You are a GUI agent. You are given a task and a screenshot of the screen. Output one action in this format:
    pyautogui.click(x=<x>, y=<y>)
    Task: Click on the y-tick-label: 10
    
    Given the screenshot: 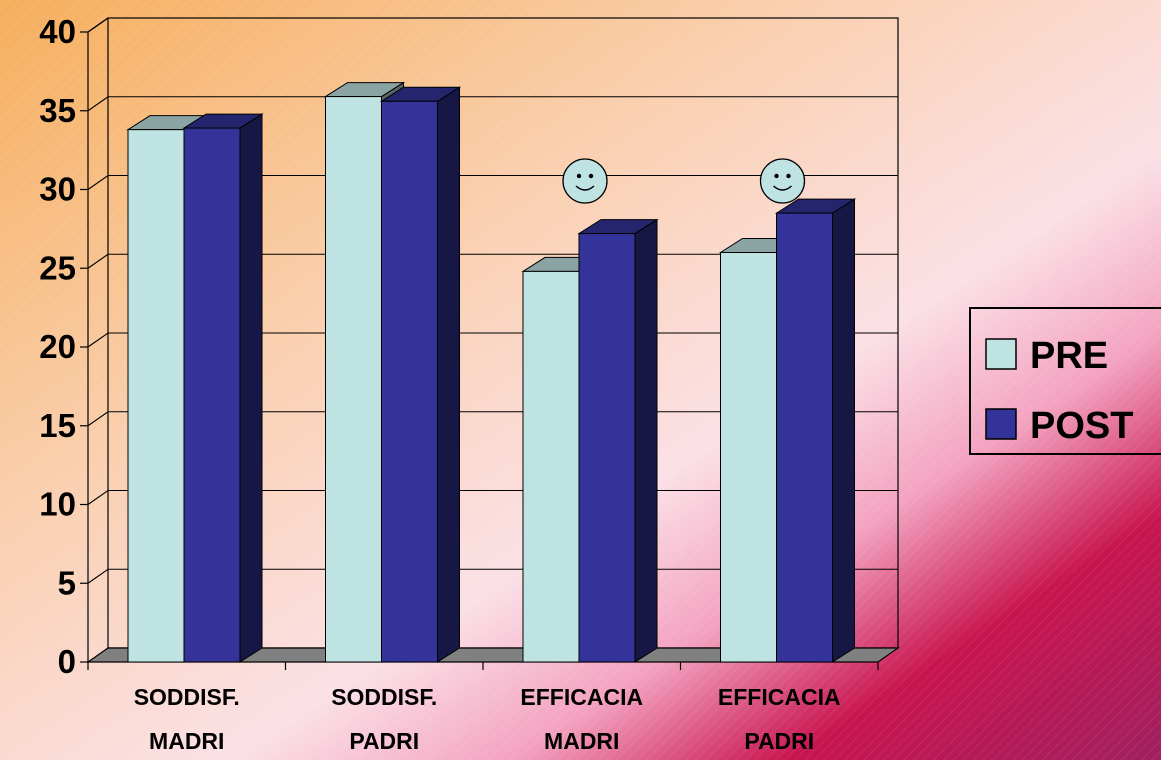 What is the action you would take?
    pyautogui.click(x=57, y=504)
    